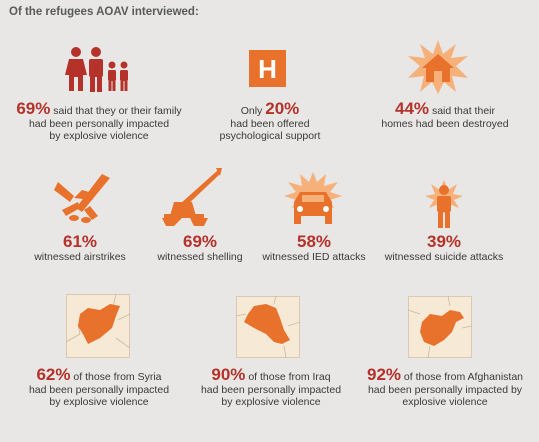 The image size is (539, 442). Describe the element at coordinates (98, 326) in the screenshot. I see `syria-map-icon` at that location.